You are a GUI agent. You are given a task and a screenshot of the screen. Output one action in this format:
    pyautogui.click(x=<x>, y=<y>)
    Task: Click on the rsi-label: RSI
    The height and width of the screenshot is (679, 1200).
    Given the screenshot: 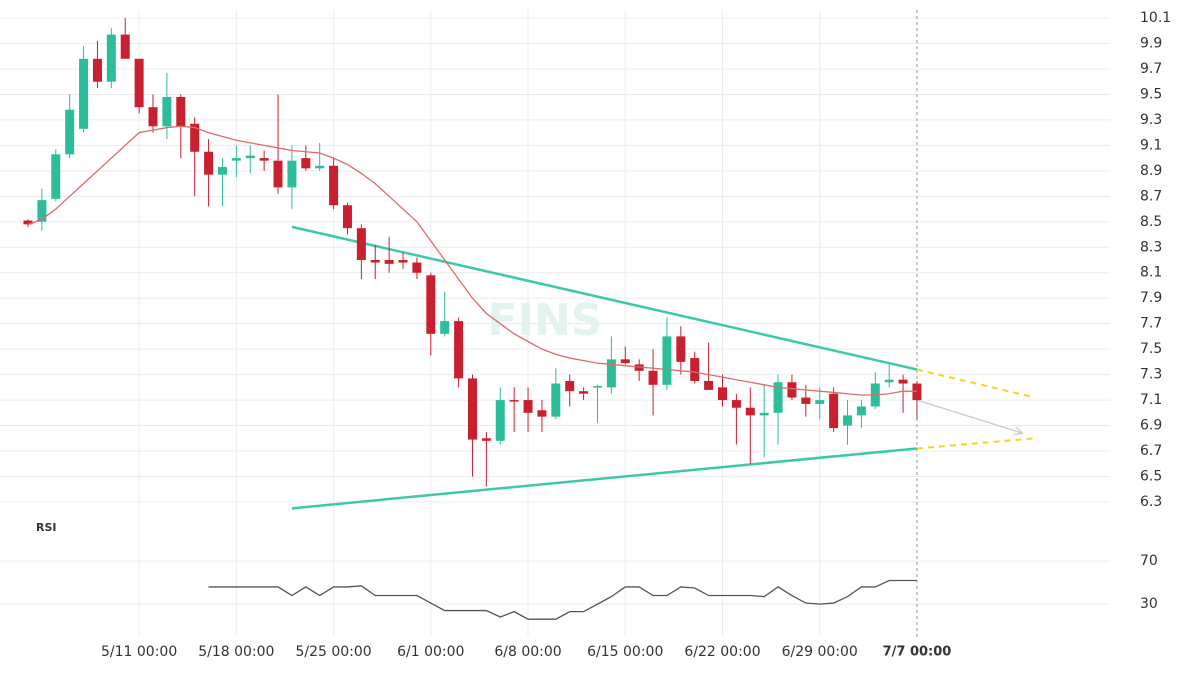 What is the action you would take?
    pyautogui.click(x=46, y=527)
    